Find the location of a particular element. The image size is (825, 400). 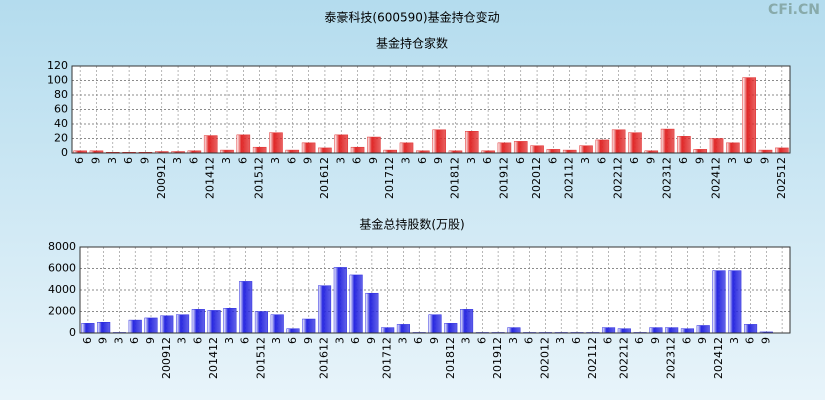

x-tick-label: 201812 is located at coordinates (454, 178).